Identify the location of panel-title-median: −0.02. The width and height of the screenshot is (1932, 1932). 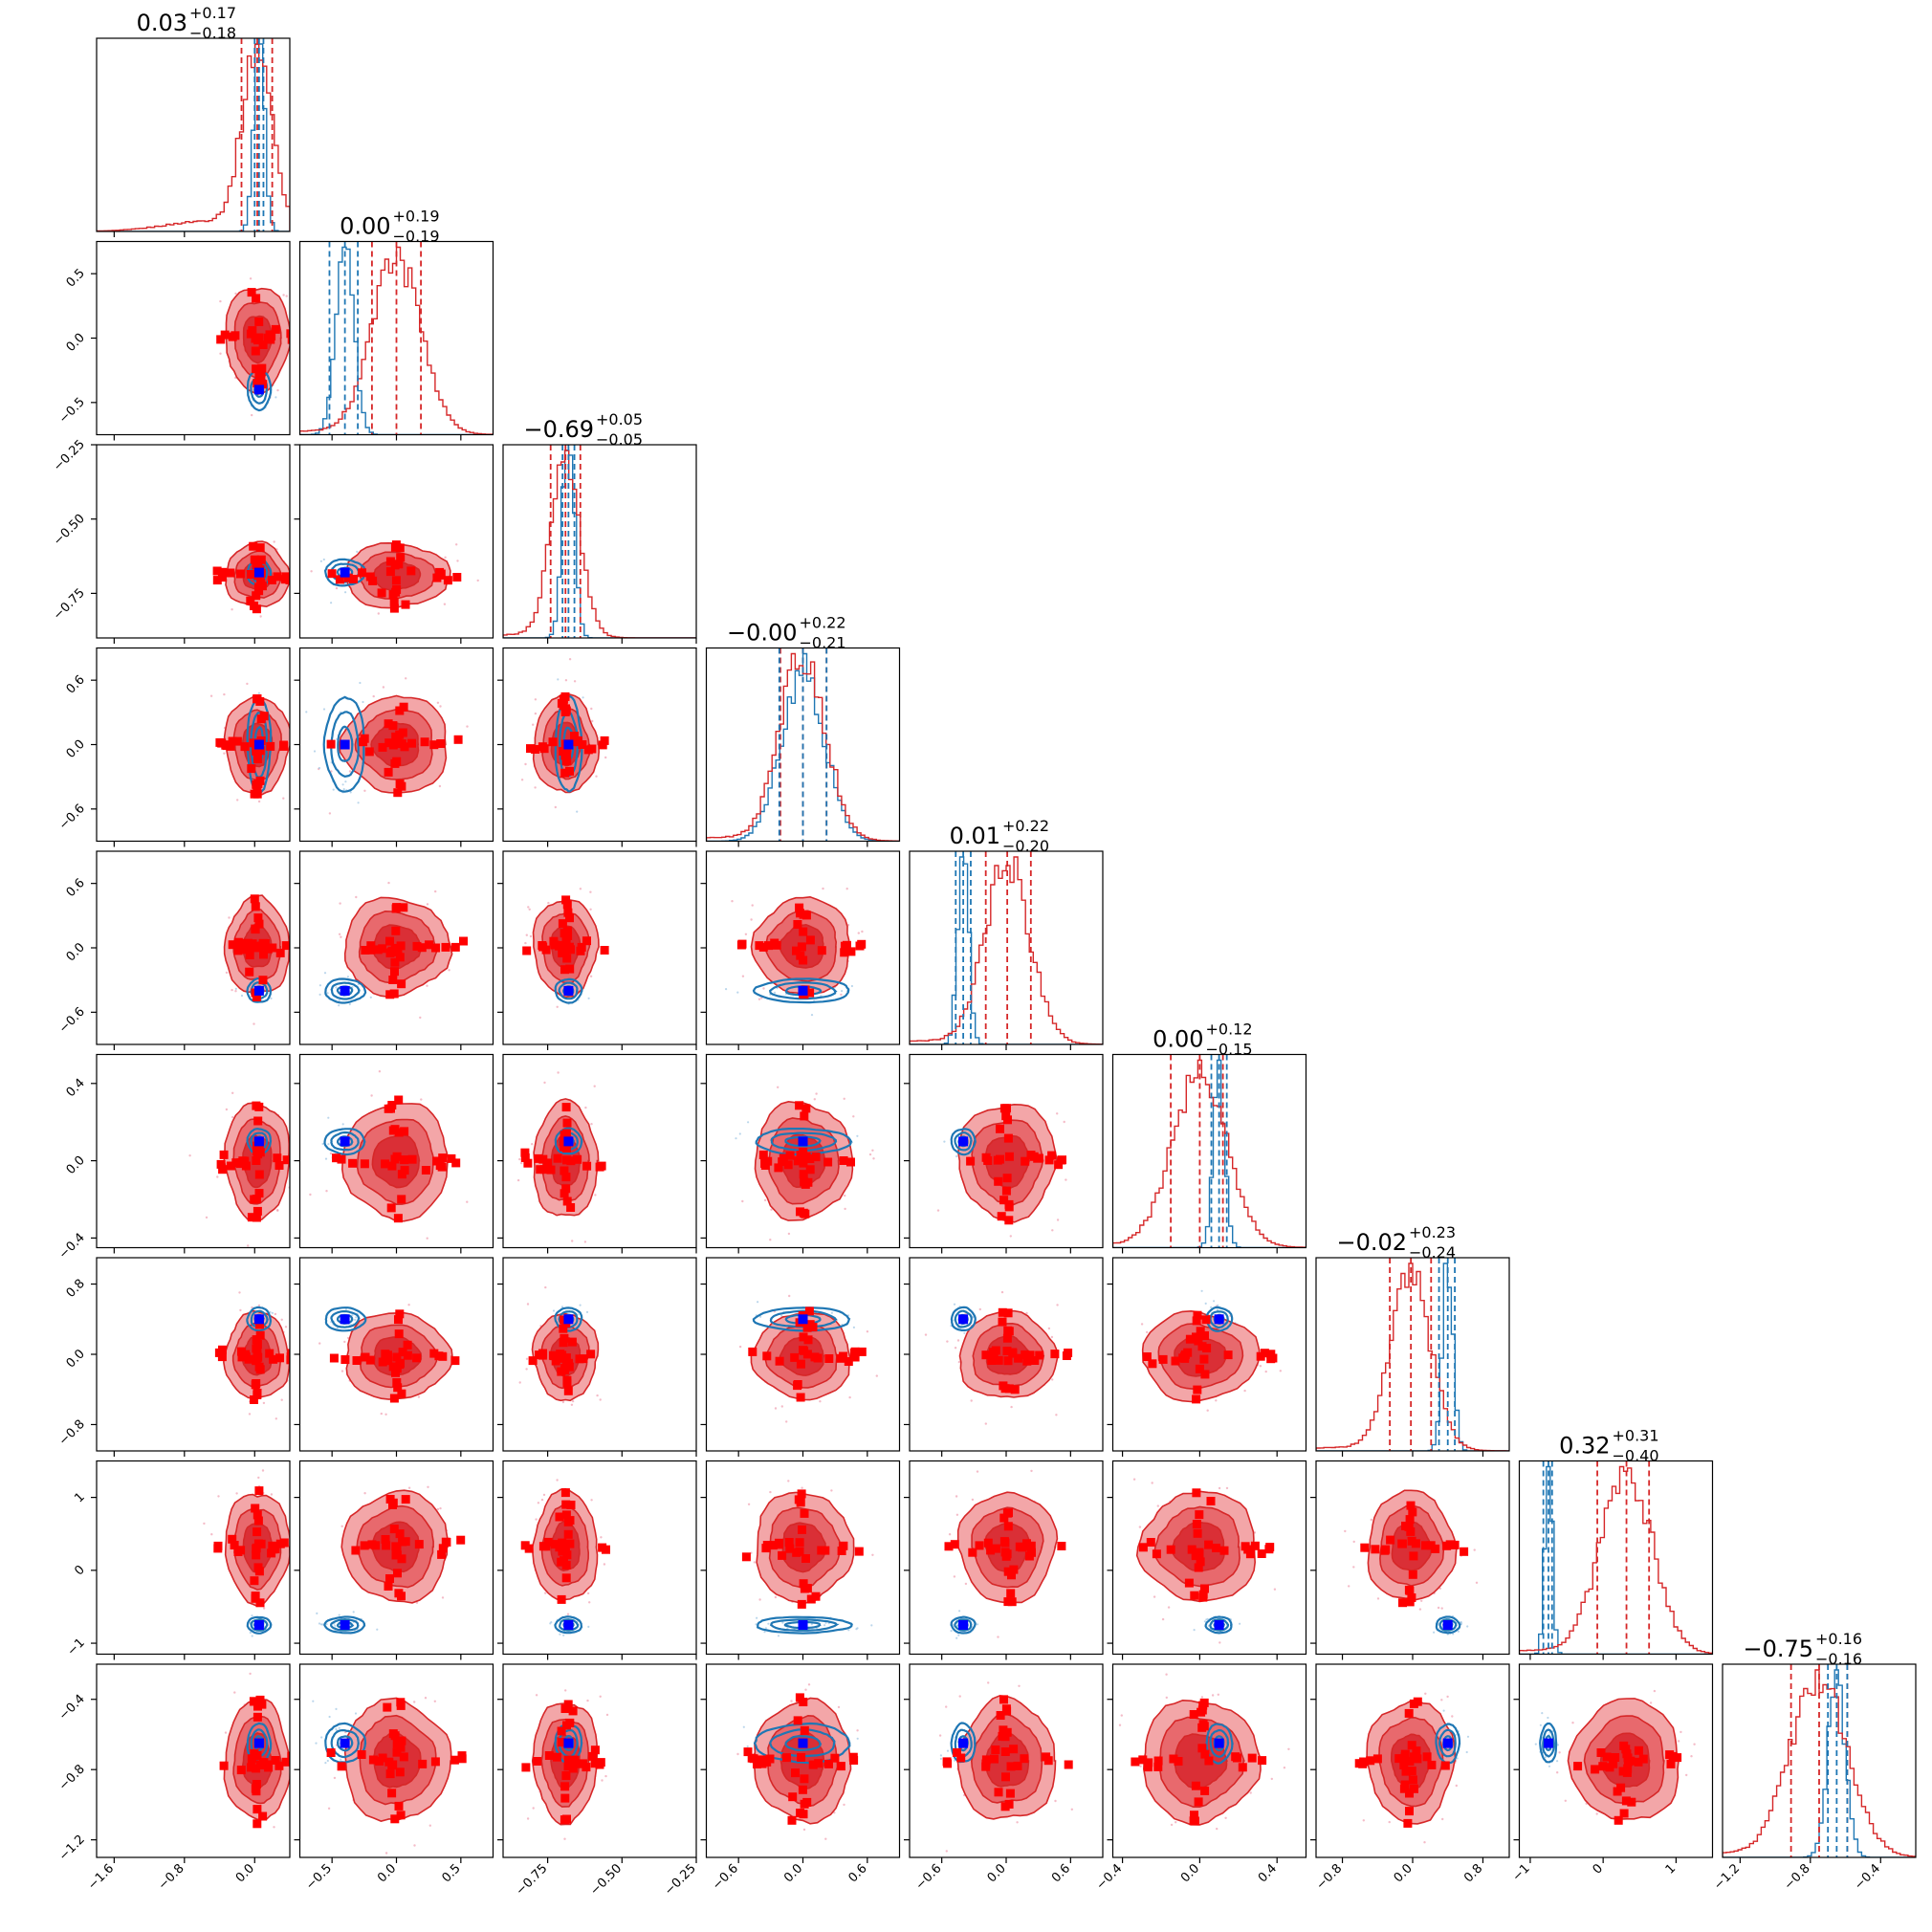
(1371, 1242).